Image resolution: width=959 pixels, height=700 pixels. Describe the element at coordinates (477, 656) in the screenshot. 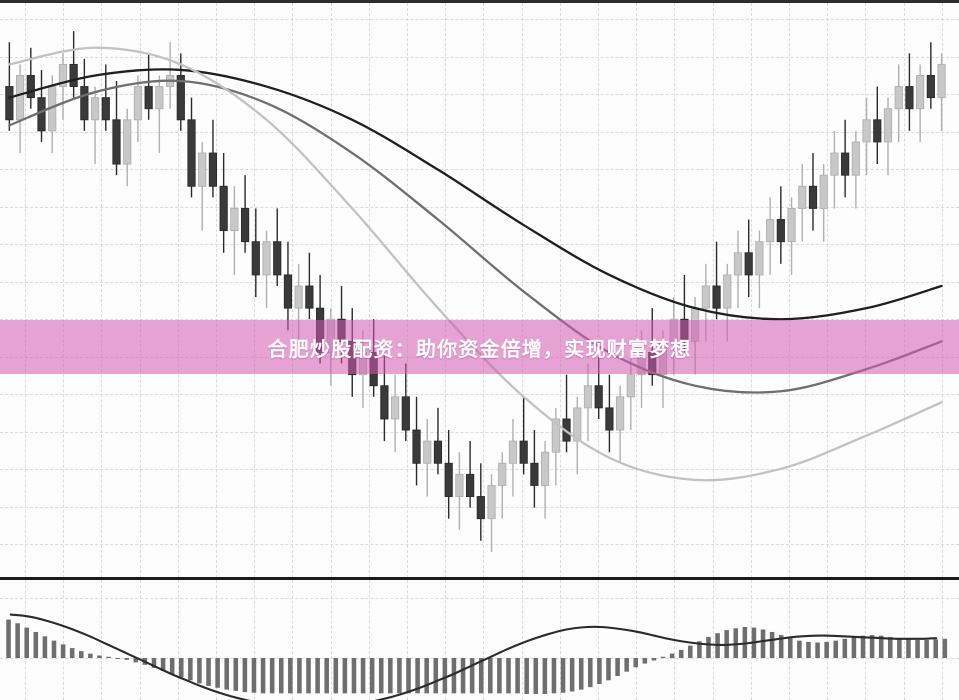

I see `macd-series` at that location.